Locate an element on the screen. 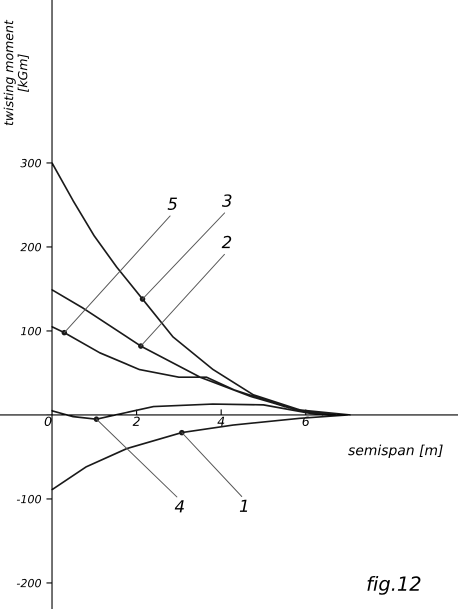 Image resolution: width=458 pixels, height=609 pixels. text: 2 is located at coordinates (227, 242).